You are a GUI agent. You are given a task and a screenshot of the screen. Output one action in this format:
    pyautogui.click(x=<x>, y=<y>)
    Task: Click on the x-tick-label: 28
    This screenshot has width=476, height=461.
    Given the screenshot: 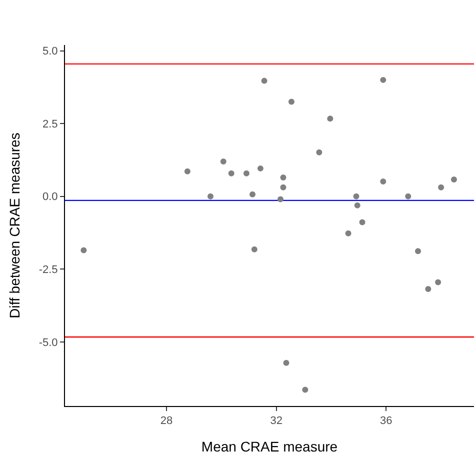 What is the action you would take?
    pyautogui.click(x=166, y=421)
    